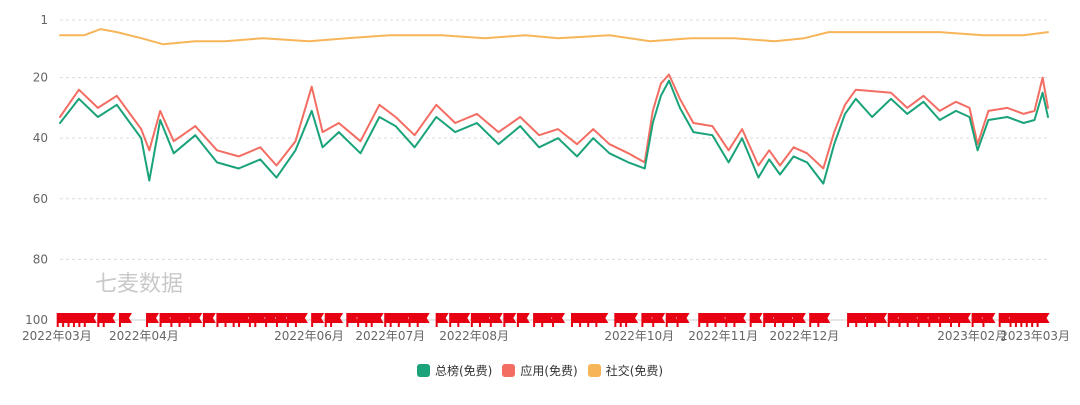 The width and height of the screenshot is (1080, 405). What do you see at coordinates (1035, 336) in the screenshot?
I see `x-tick-label: 2023年03月` at bounding box center [1035, 336].